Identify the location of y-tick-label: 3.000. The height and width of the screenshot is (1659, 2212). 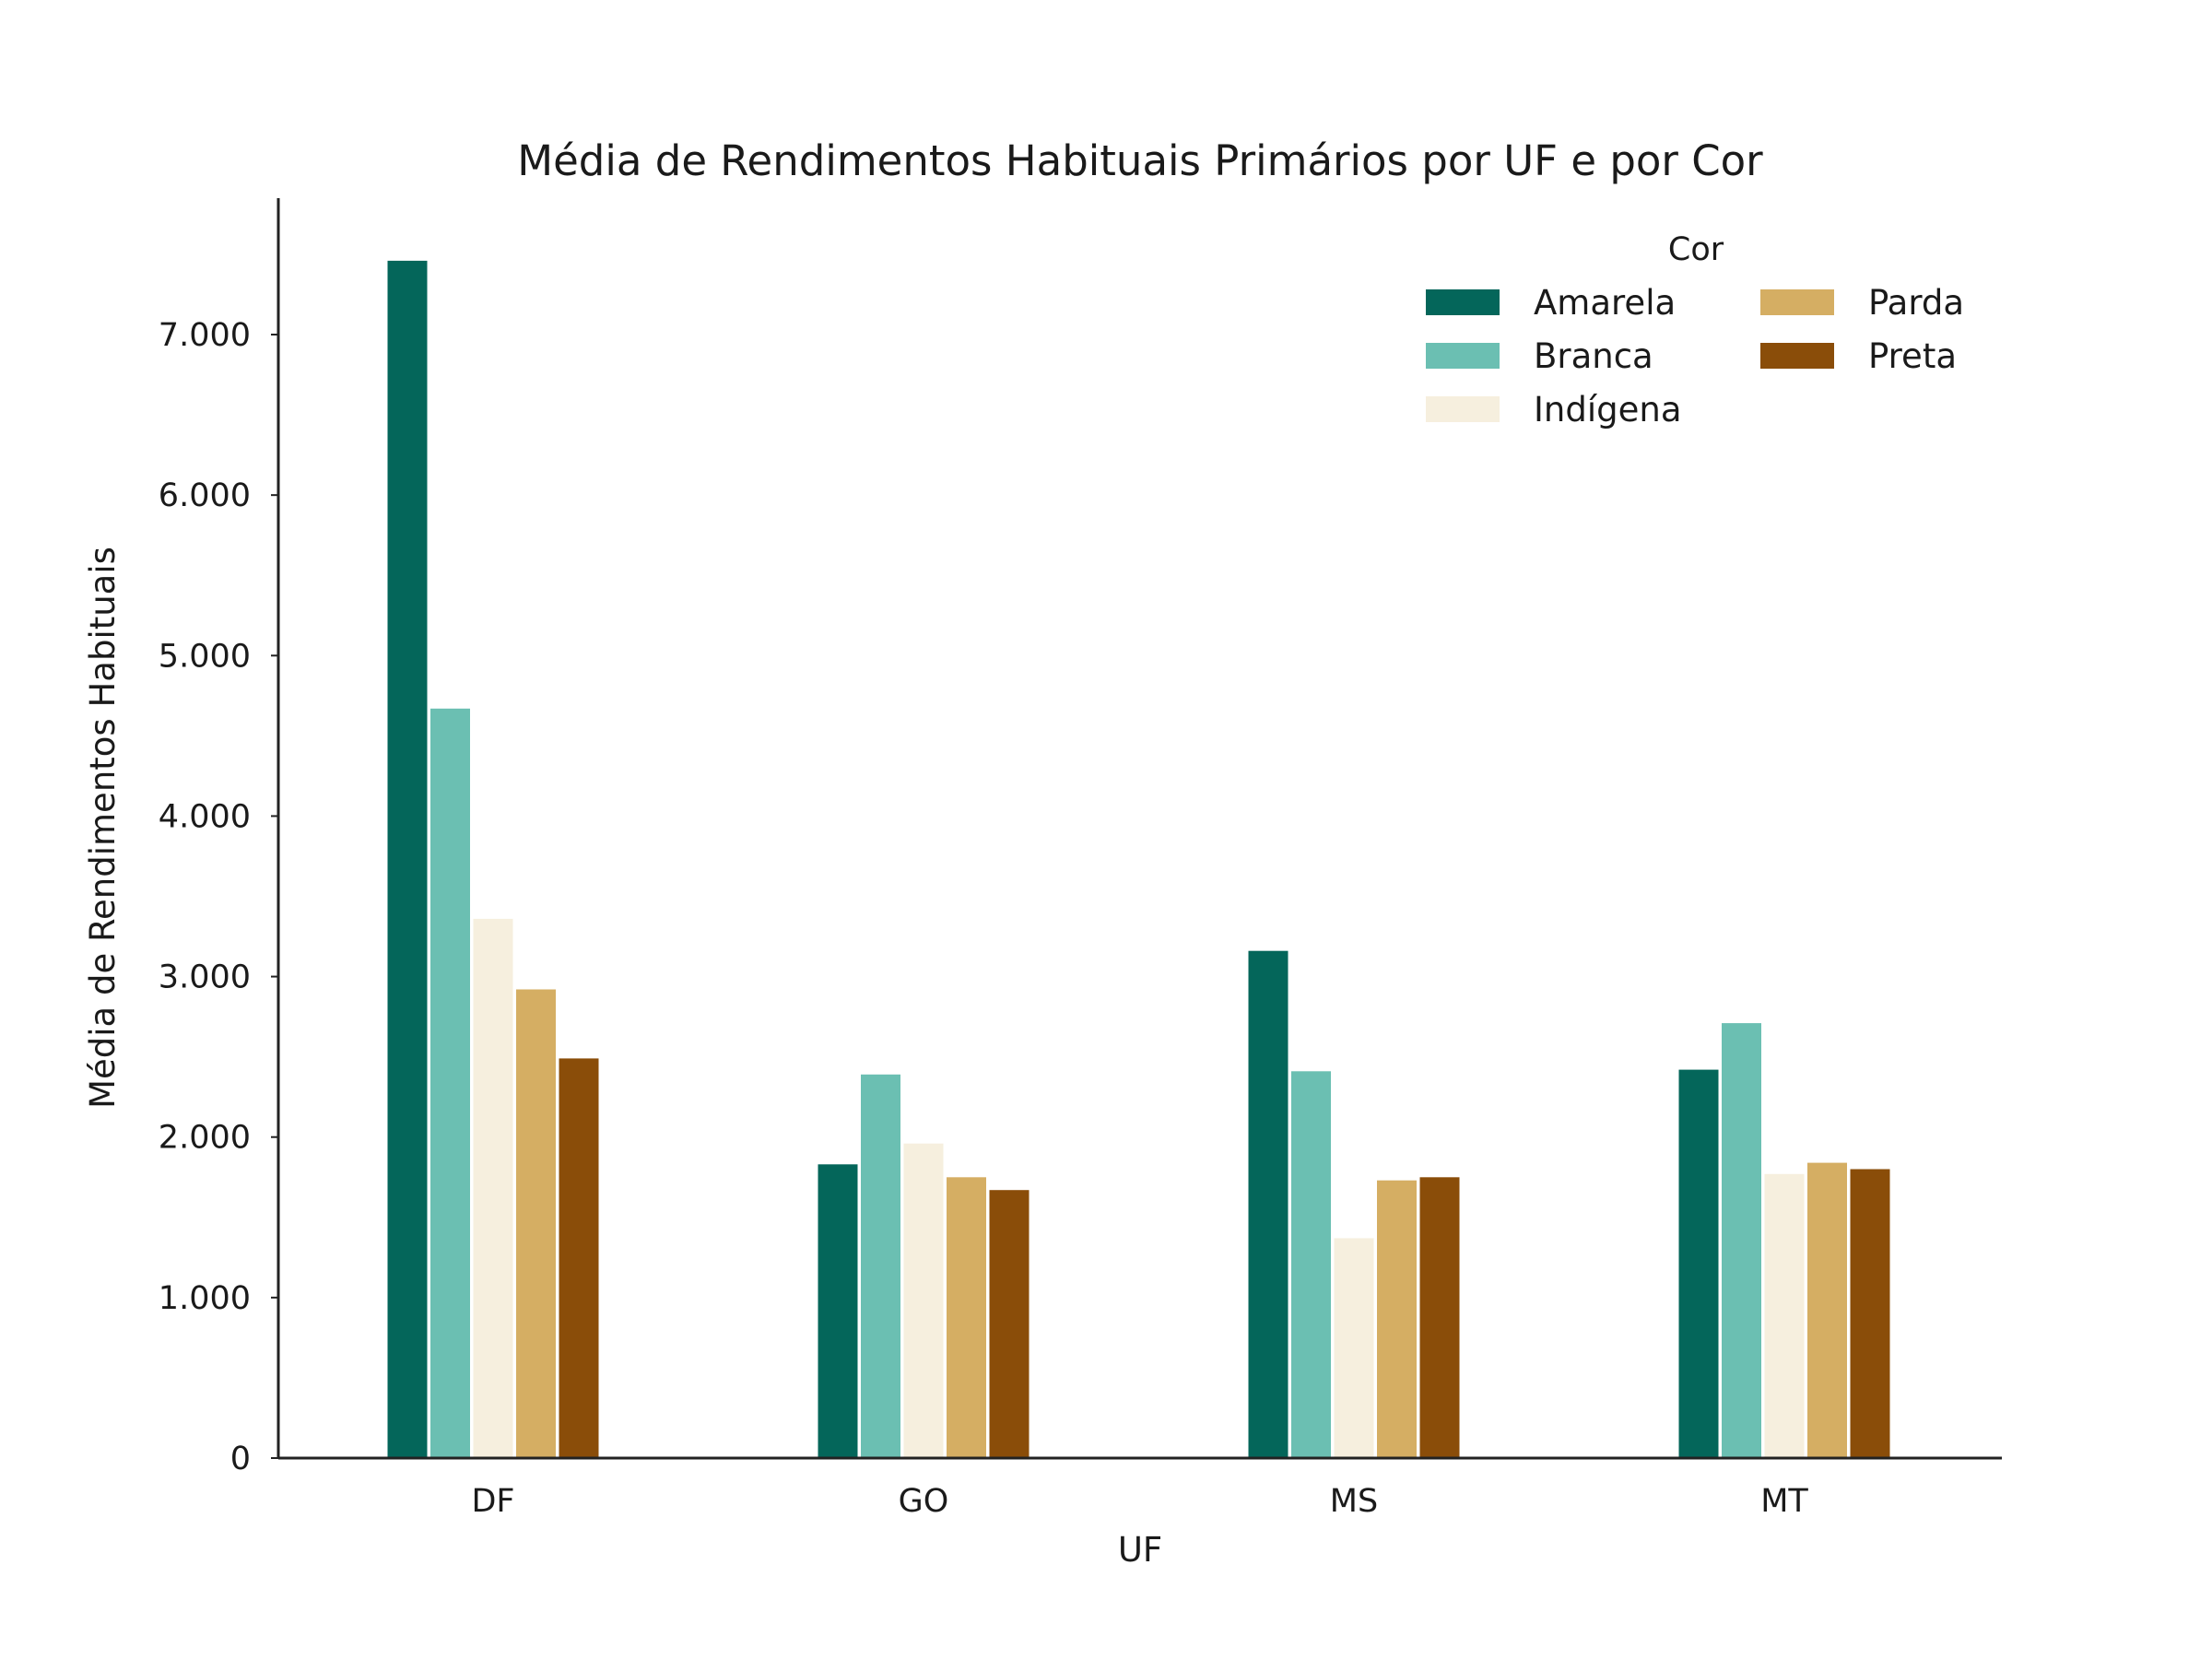
(205, 977).